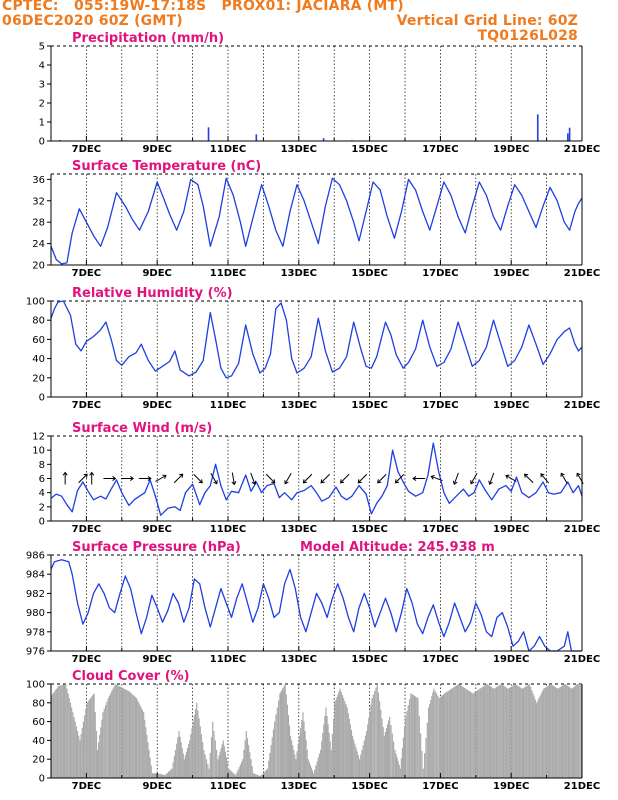 This screenshot has width=618, height=800. What do you see at coordinates (38, 223) in the screenshot?
I see `panel-2-y-tick-label: 28` at bounding box center [38, 223].